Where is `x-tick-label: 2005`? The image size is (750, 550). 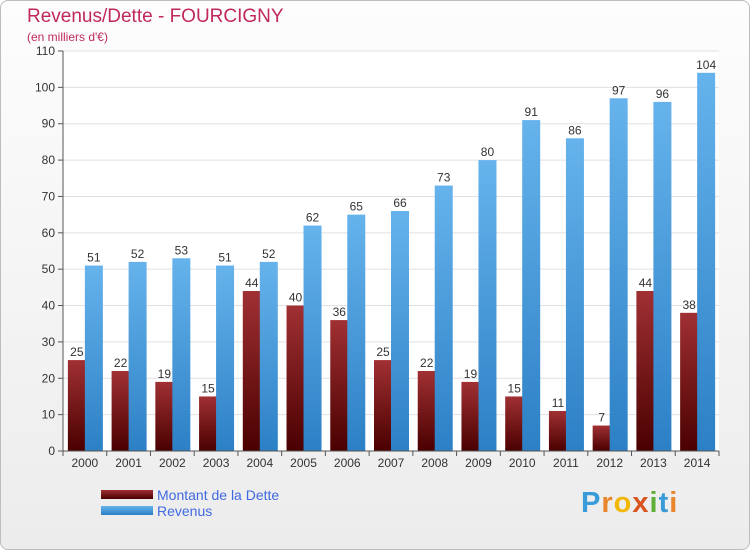 x-tick-label: 2005 is located at coordinates (303, 463).